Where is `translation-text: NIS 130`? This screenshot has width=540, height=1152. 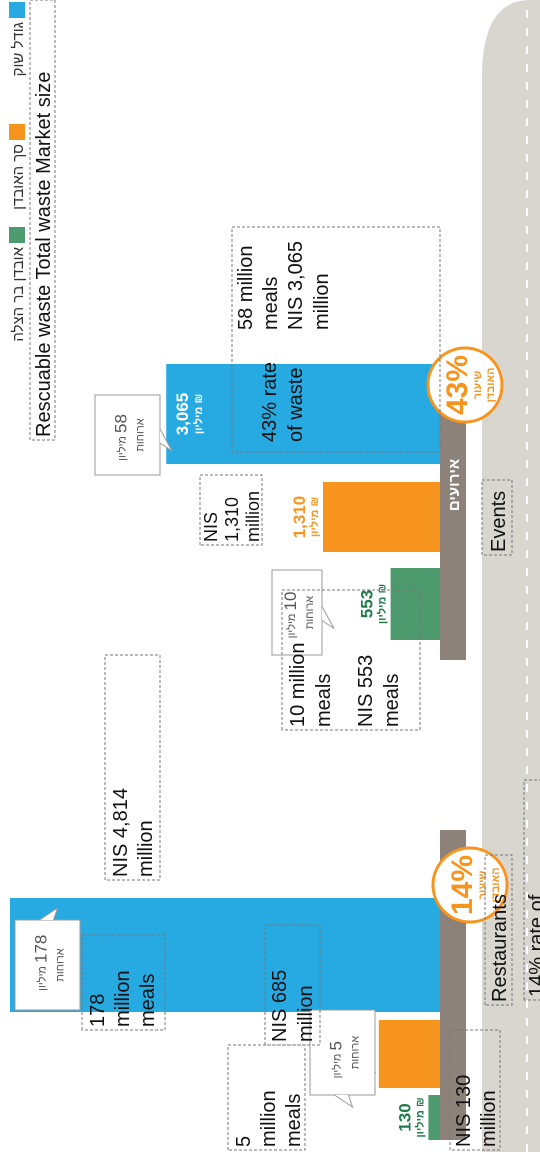
translation-text: NIS 130 is located at coordinates (464, 1111).